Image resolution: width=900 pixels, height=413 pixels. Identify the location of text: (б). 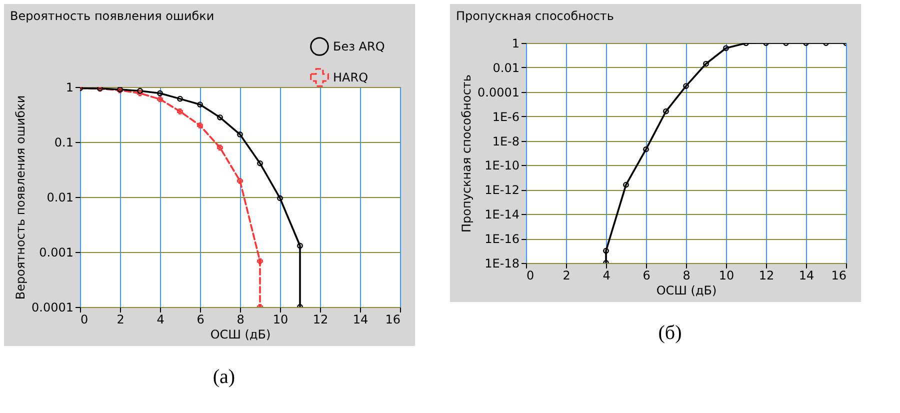
(670, 333).